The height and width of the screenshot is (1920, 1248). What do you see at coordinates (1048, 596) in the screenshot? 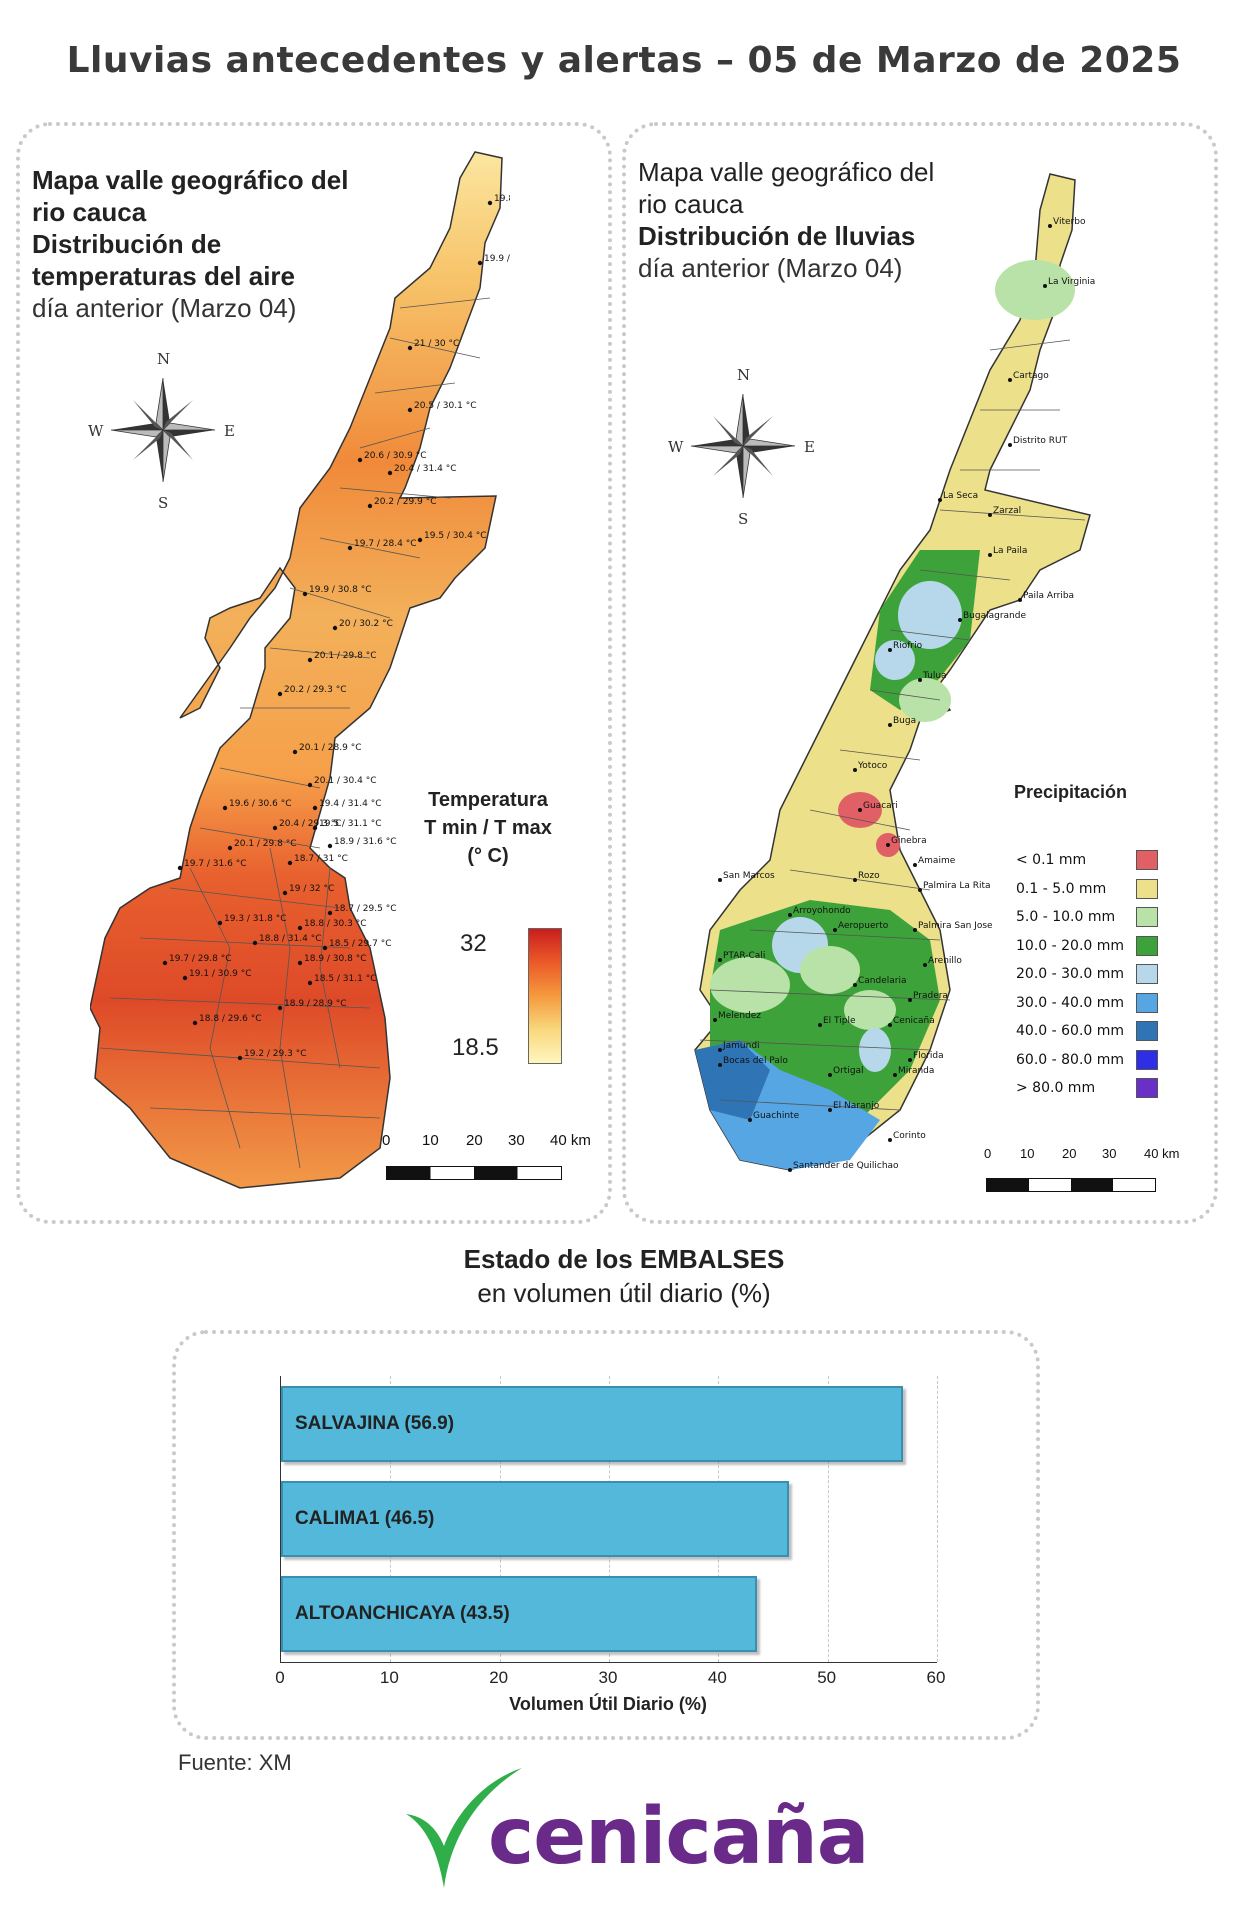
I see `rain-station-label: Paila Arriba` at bounding box center [1048, 596].